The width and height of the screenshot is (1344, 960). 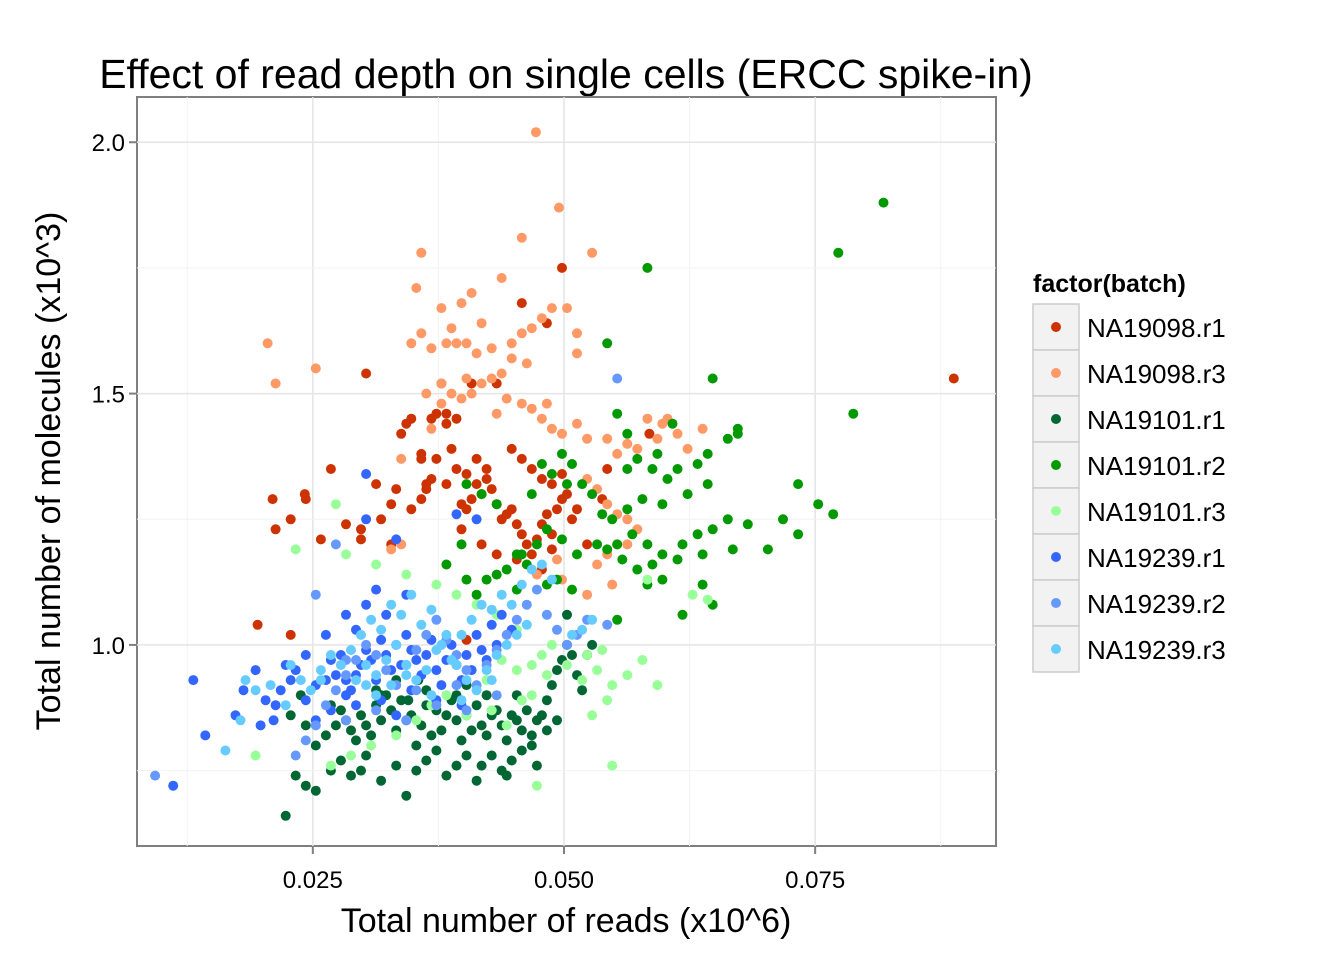 What do you see at coordinates (1156, 650) in the screenshot?
I see `legend-label: NA19239.r3` at bounding box center [1156, 650].